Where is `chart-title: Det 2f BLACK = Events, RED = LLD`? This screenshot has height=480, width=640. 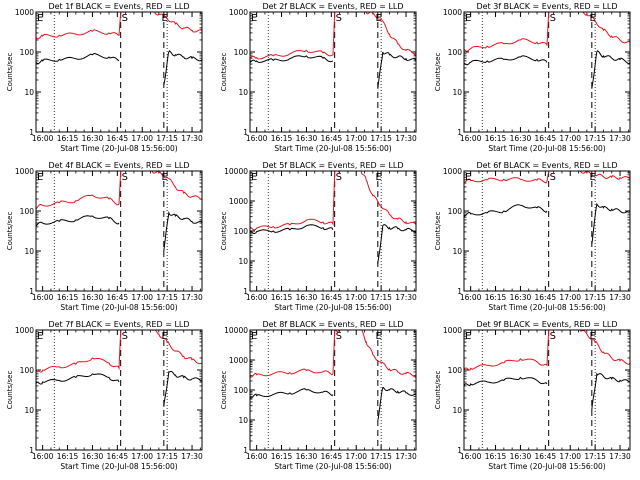
chart-title: Det 2f BLACK = Events, RED = LLD is located at coordinates (332, 6).